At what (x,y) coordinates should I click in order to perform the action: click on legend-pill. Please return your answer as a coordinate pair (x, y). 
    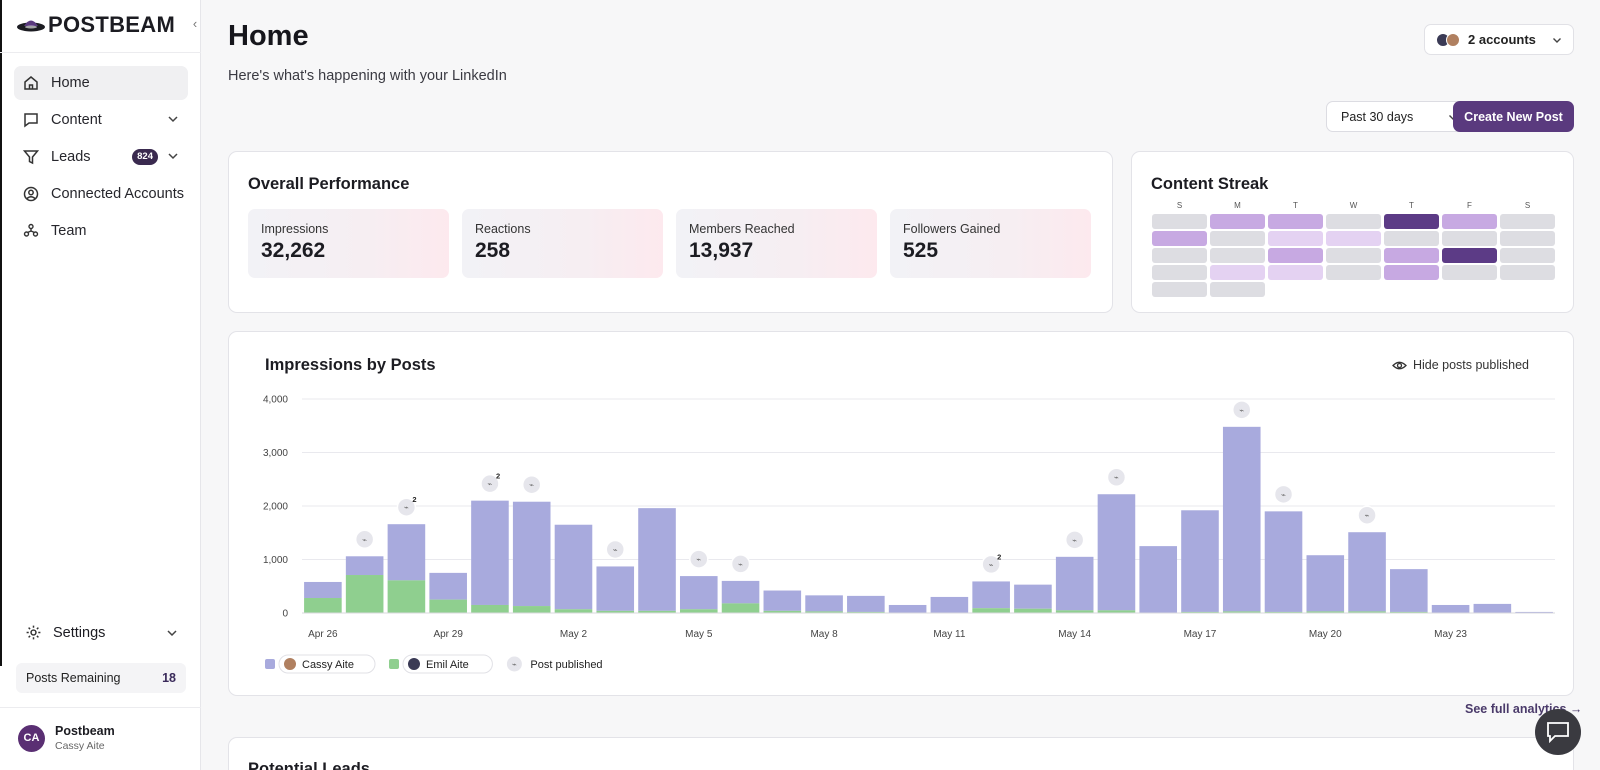
    Looking at the image, I should click on (447, 664).